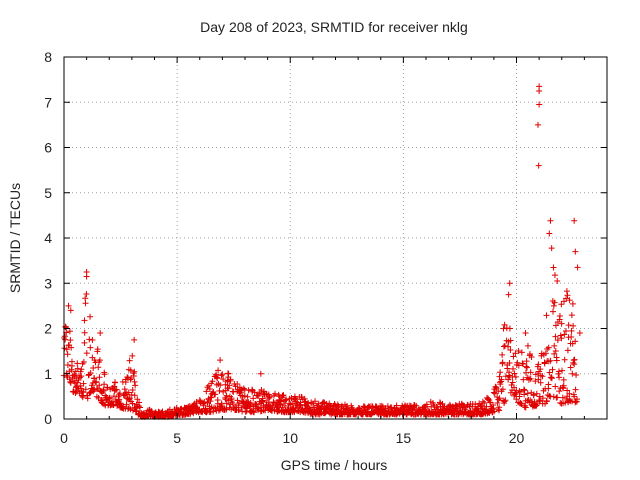  What do you see at coordinates (290, 438) in the screenshot?
I see `x-tick-label: 10` at bounding box center [290, 438].